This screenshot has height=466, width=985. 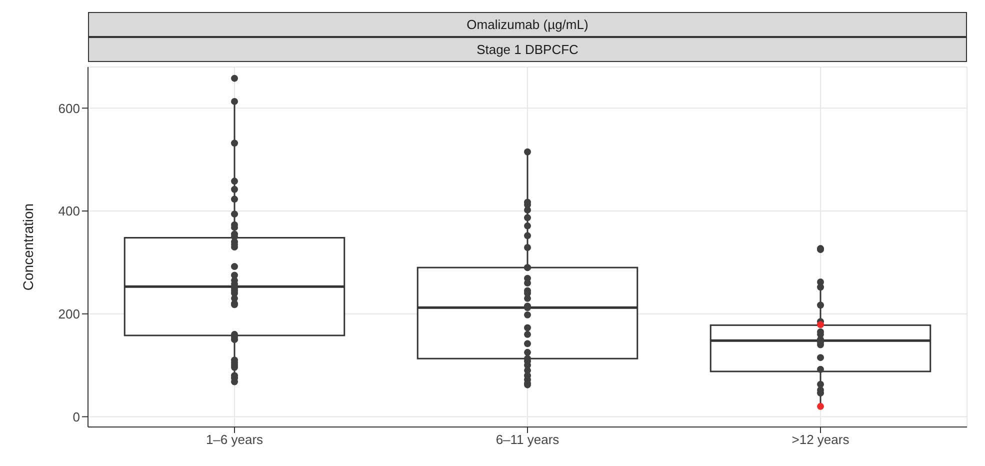 I want to click on y-tick-label: 0, so click(x=76, y=416).